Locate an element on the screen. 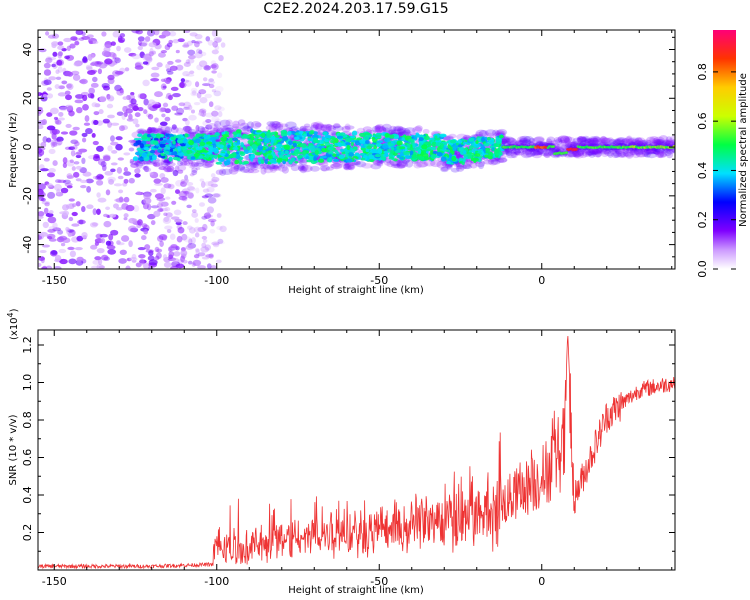 This screenshot has width=750, height=600. x-tick-label: -100 is located at coordinates (216, 280).